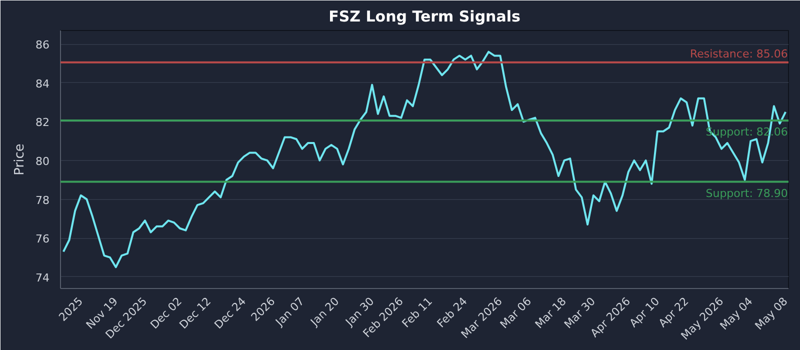 The width and height of the screenshot is (800, 350). I want to click on chart-title: FSZ Long Term Signals, so click(424, 17).